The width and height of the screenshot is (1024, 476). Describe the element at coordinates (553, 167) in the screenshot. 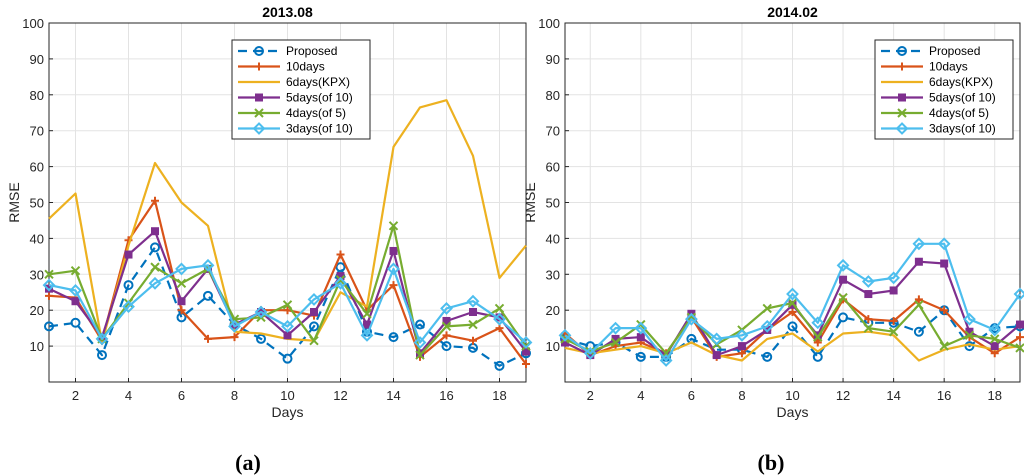

I see `y-tick-label: 60` at that location.